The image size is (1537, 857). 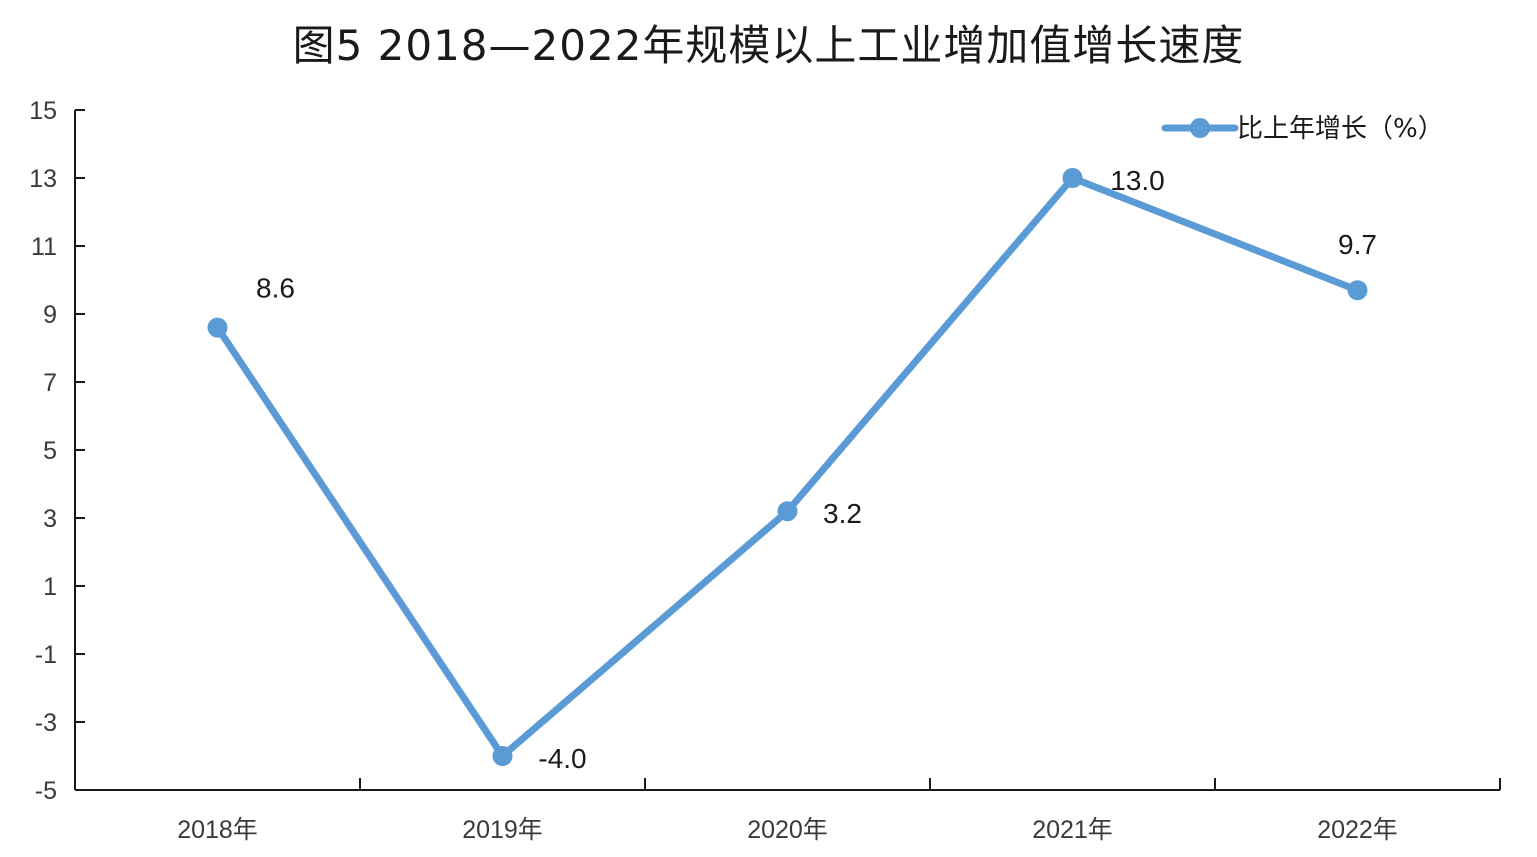 What do you see at coordinates (842, 513) in the screenshot?
I see `data-label: 3.2` at bounding box center [842, 513].